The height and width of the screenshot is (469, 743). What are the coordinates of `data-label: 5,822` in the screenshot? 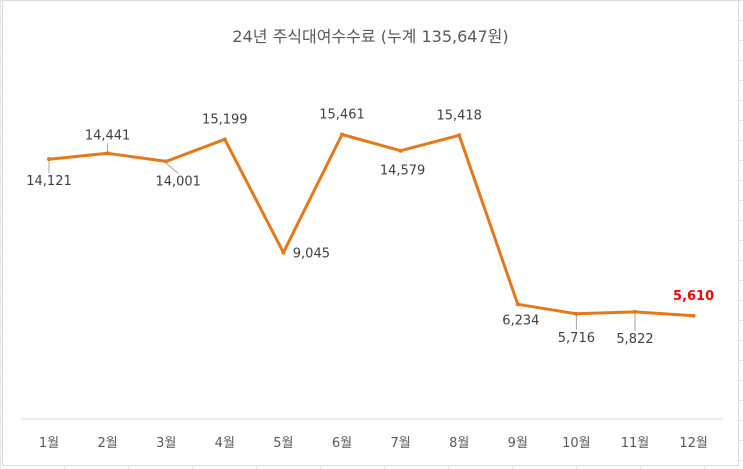 It's located at (634, 339).